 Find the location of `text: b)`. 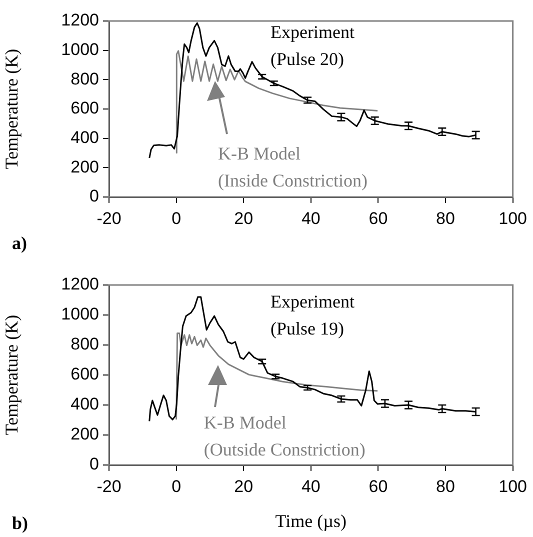

text: b) is located at coordinates (20, 523).